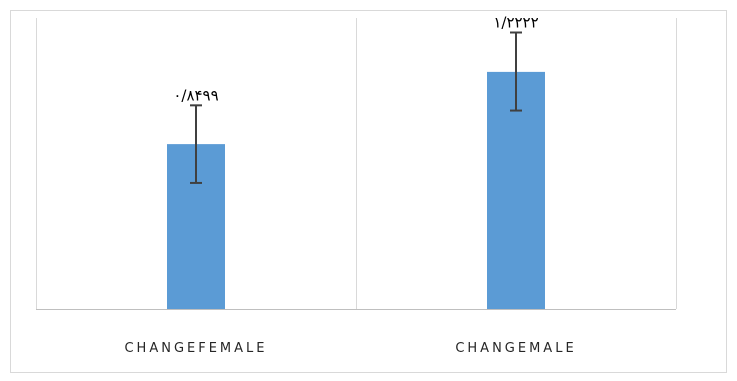  What do you see at coordinates (195, 348) in the screenshot?
I see `category-label: CHANGEFEMALE` at bounding box center [195, 348].